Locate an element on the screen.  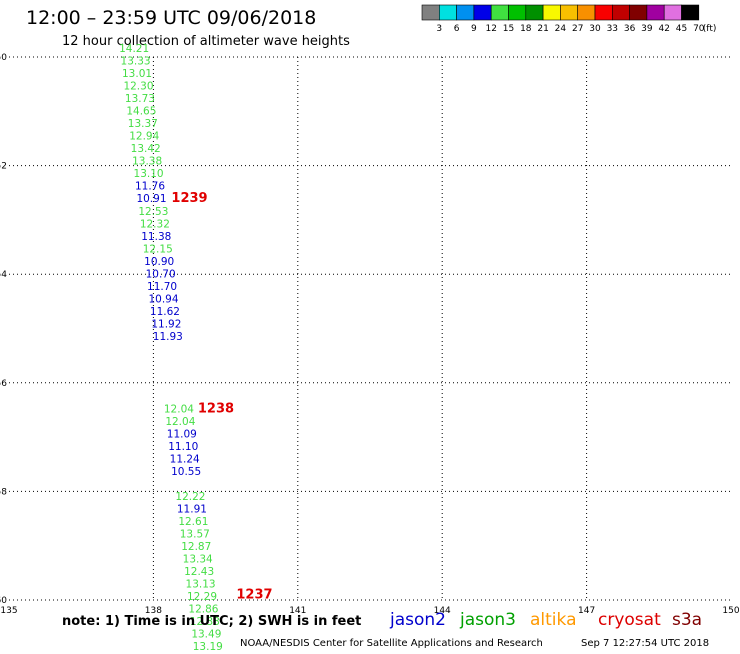
scale-label: 42 is located at coordinates (663, 29).